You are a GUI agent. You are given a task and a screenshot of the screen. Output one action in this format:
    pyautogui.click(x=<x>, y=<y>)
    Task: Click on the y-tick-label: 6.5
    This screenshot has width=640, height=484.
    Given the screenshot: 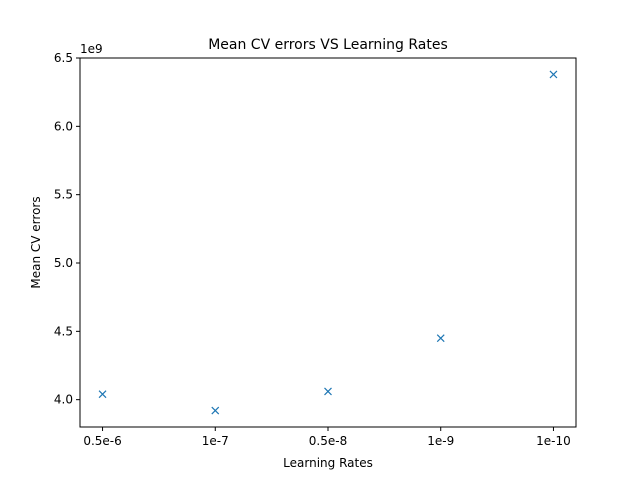 What is the action you would take?
    pyautogui.click(x=63, y=58)
    